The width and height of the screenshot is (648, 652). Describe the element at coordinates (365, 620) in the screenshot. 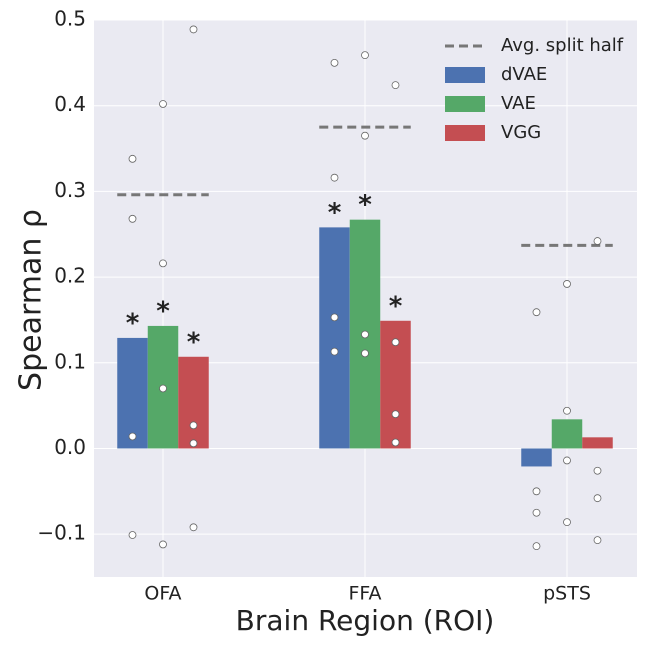

I see `x-axis-label: Brain Region (ROI)` at that location.